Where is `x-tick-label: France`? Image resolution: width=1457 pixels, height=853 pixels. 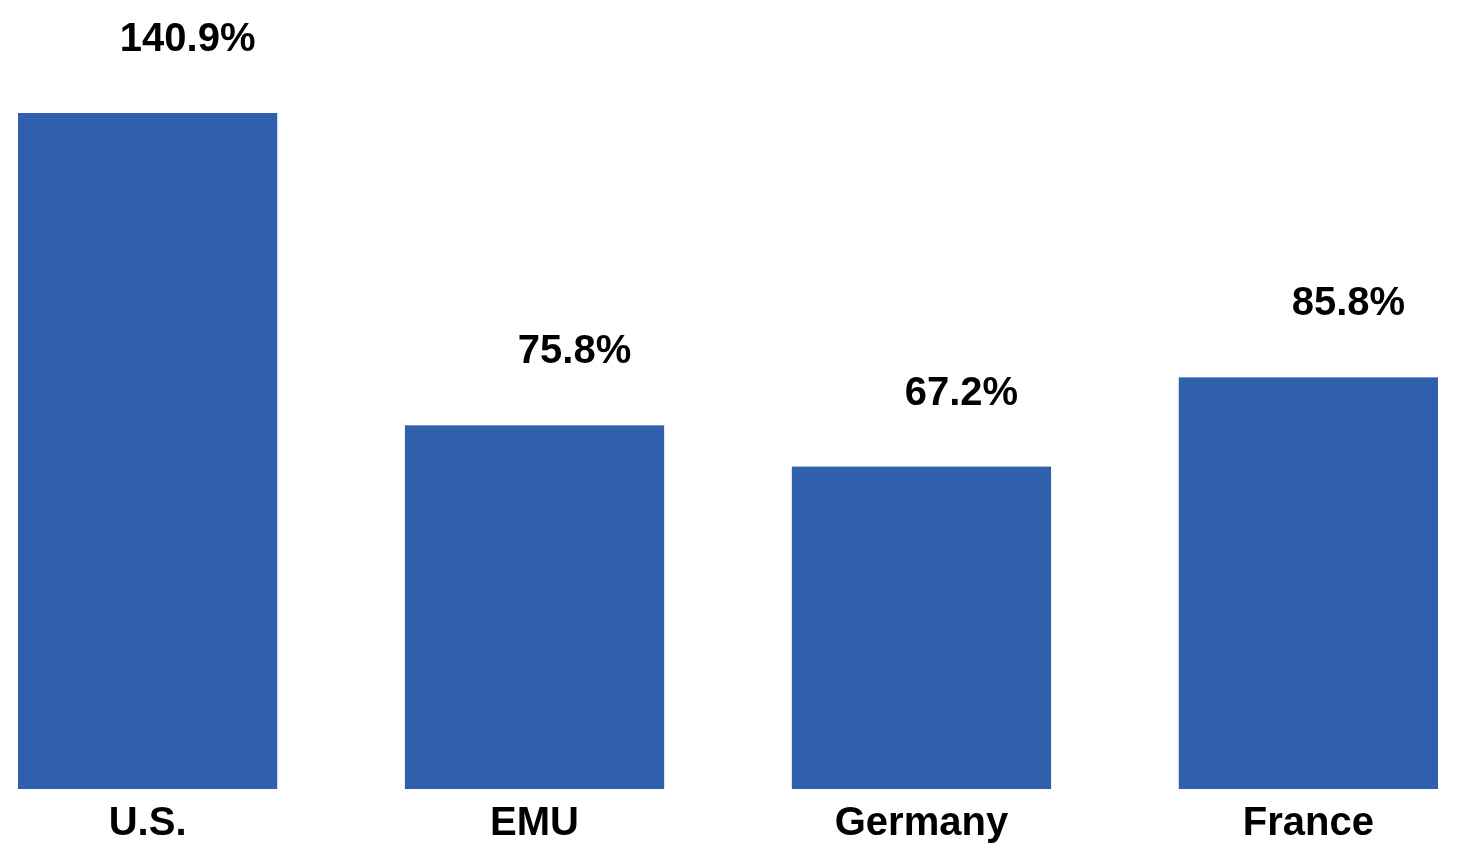 x-tick-label: France is located at coordinates (1308, 821).